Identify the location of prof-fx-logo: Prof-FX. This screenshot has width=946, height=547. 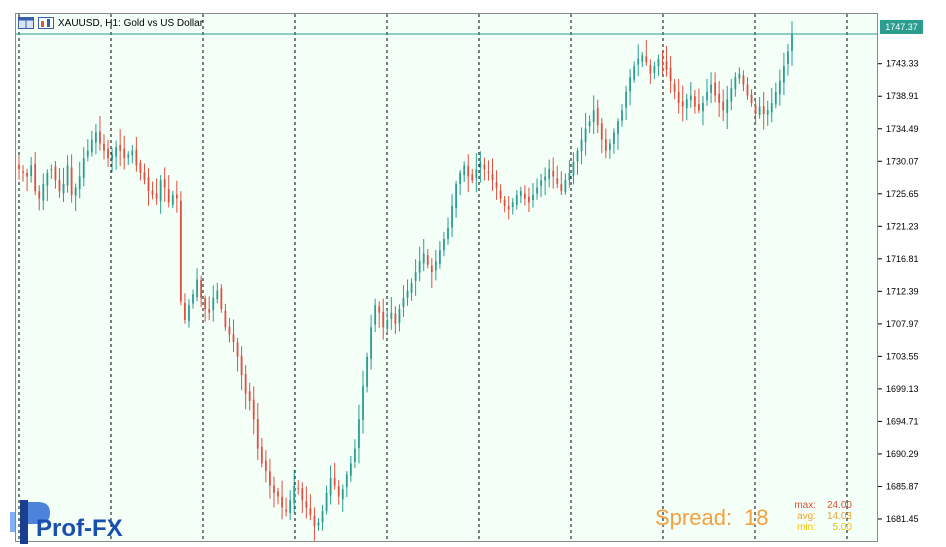
(66, 522).